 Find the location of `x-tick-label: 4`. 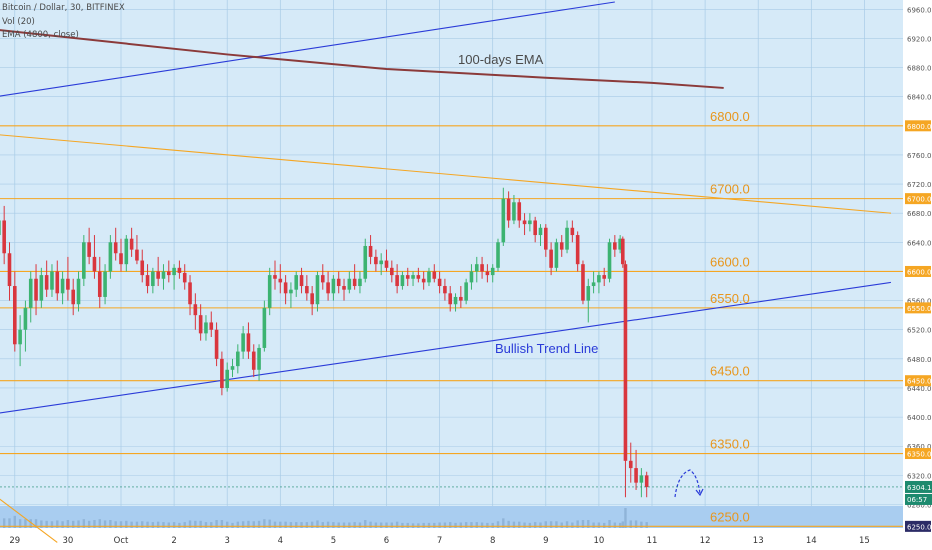

x-tick-label: 4 is located at coordinates (280, 541).